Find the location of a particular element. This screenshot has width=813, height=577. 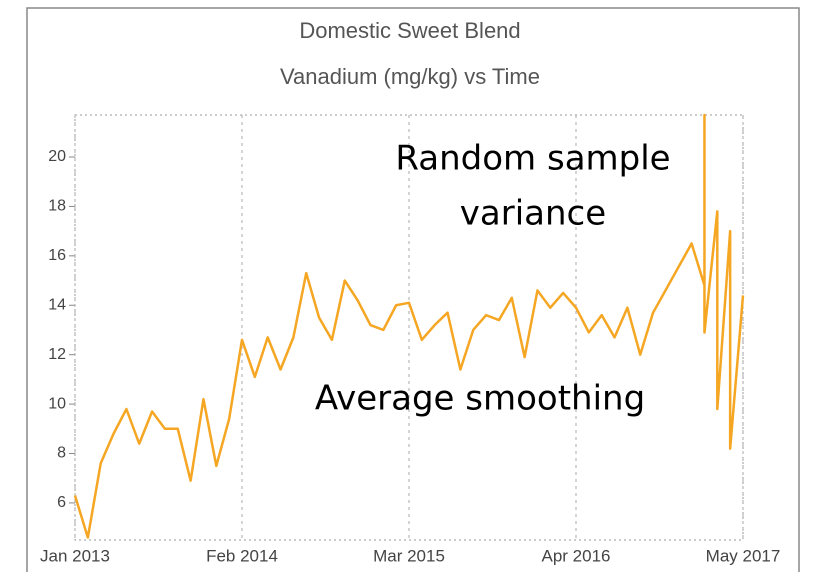

x-tick-label: Apr 2016 is located at coordinates (576, 555).